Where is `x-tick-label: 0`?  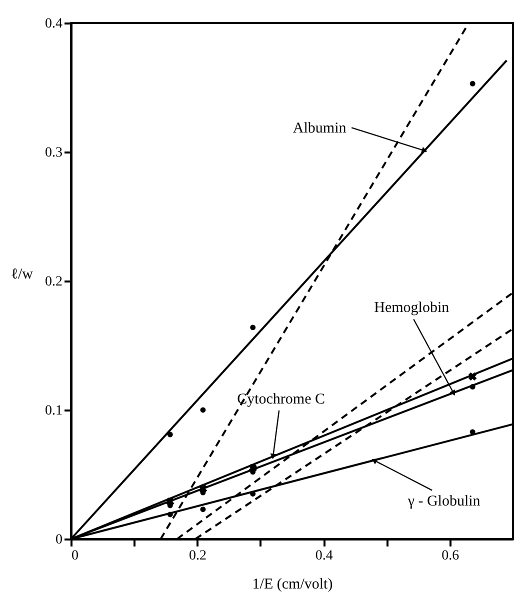
x-tick-label: 0 is located at coordinates (75, 556).